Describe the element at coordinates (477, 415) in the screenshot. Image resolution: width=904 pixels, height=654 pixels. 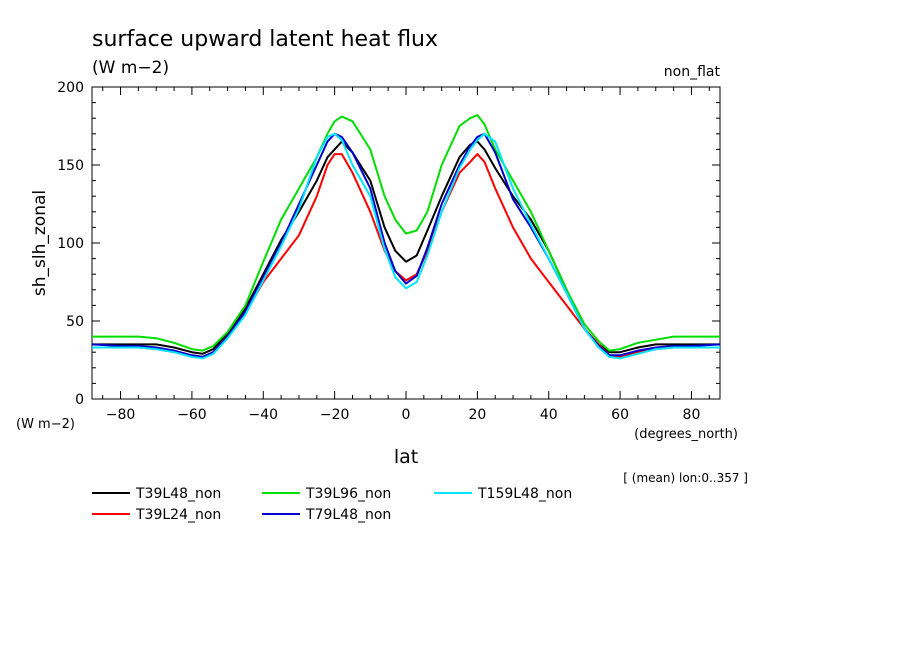
I see `x-tick-label: 20` at that location.